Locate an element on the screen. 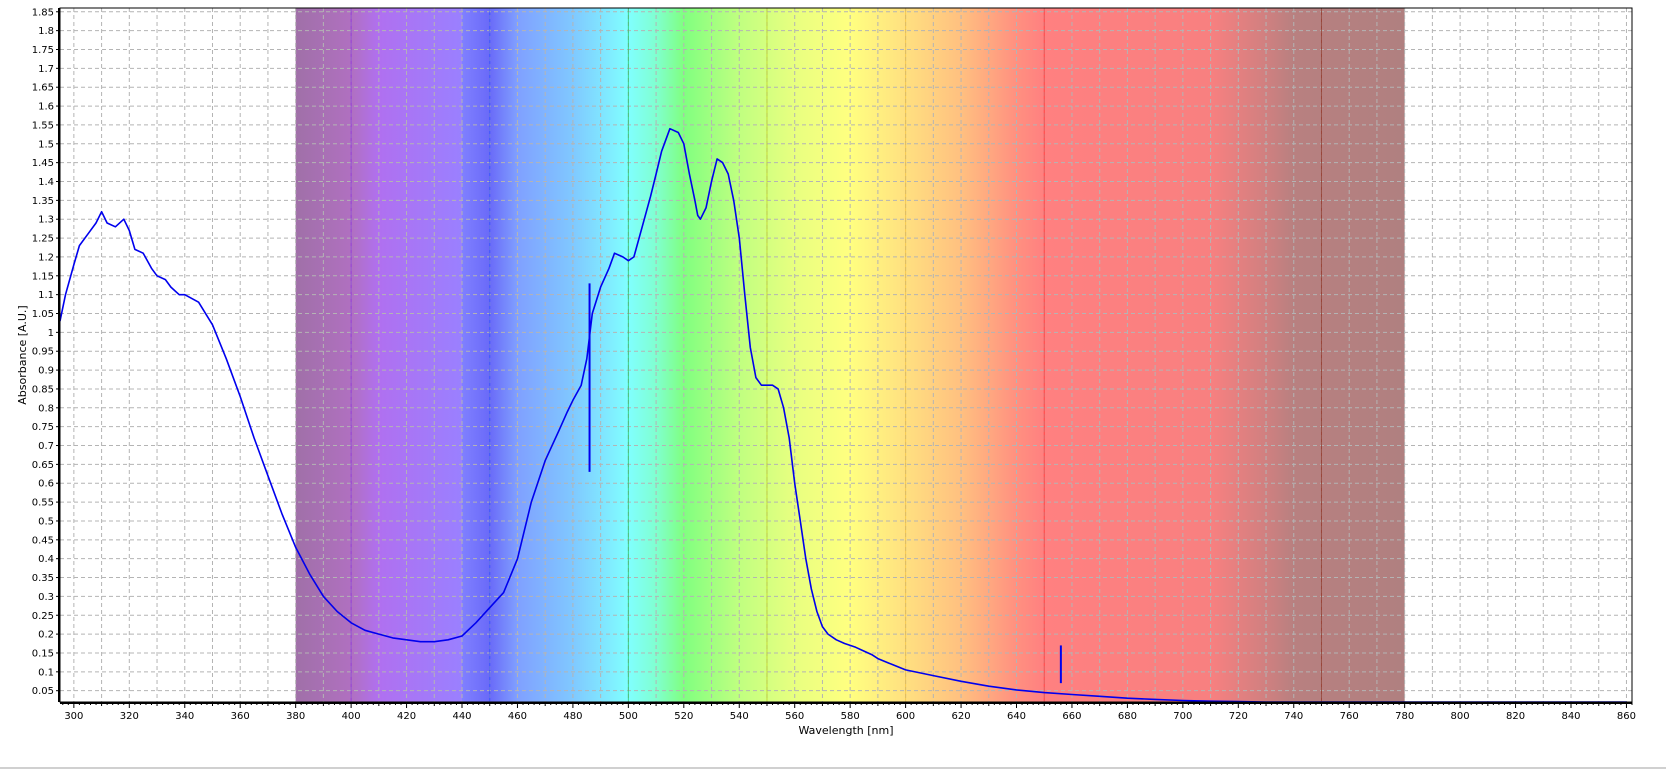 This screenshot has height=774, width=1666. x-tick-label: 800 is located at coordinates (1460, 716).